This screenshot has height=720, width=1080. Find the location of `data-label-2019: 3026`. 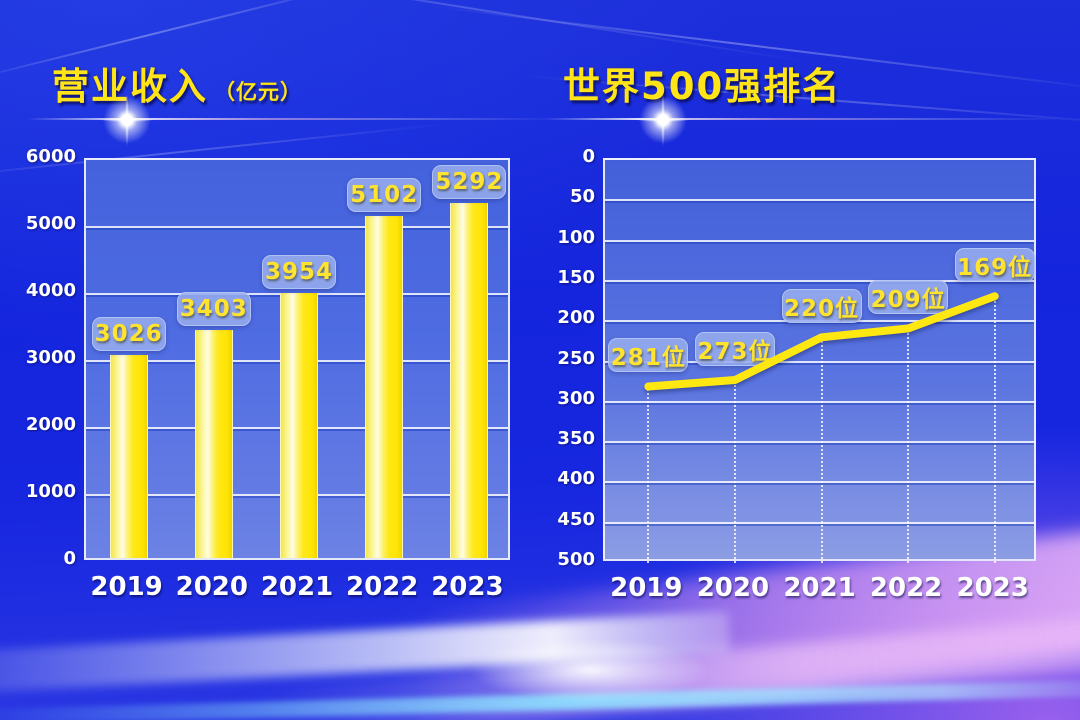

data-label-2019: 3026 is located at coordinates (128, 334).